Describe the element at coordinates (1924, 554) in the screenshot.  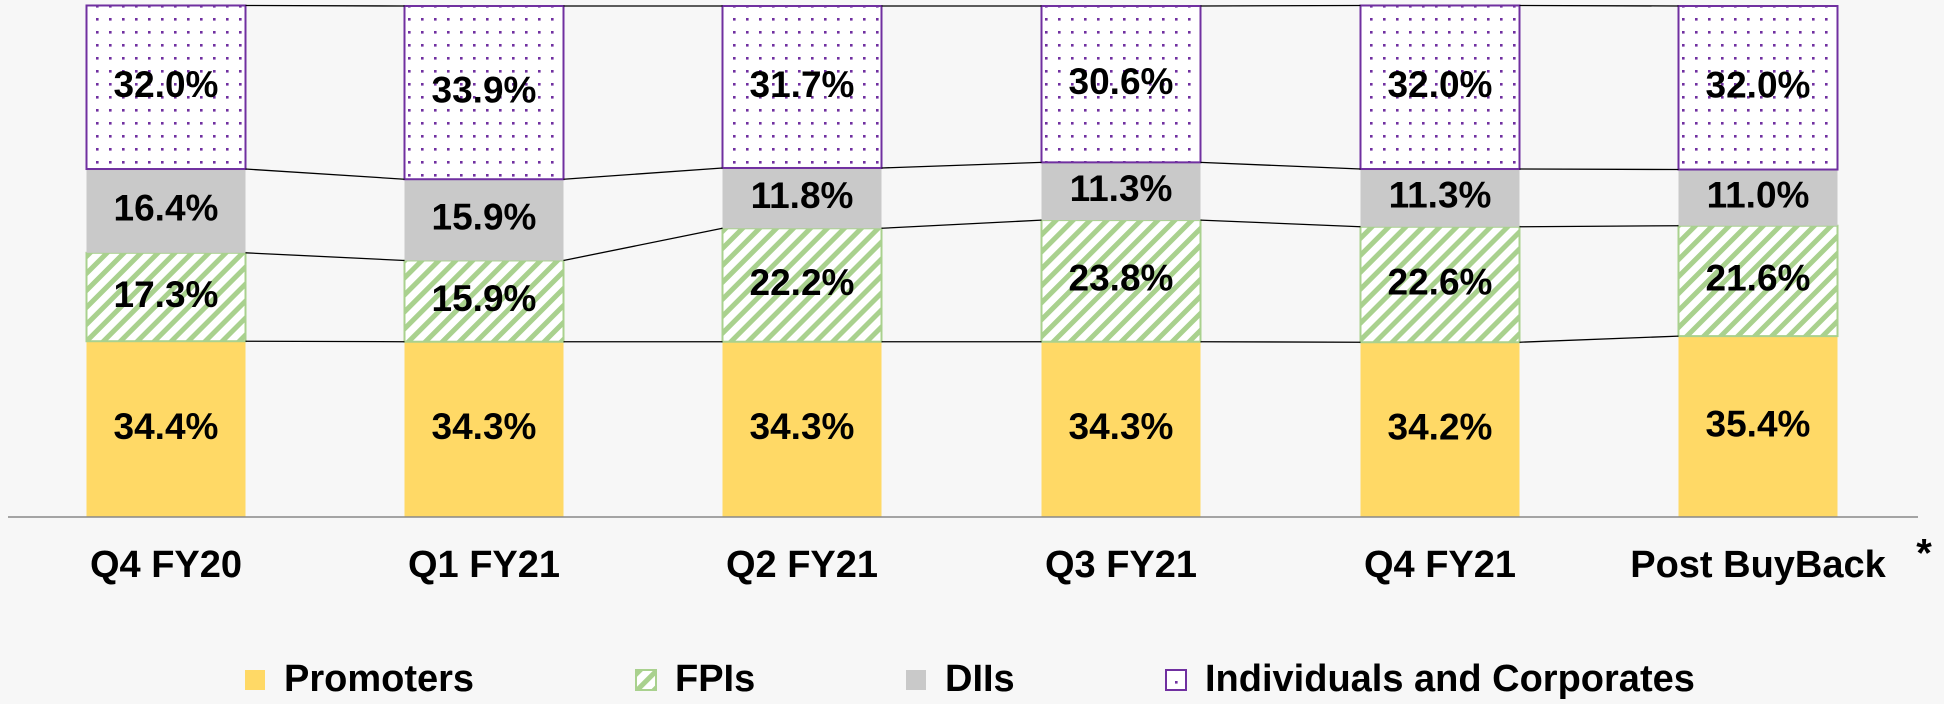
I see `annotation: *` at that location.